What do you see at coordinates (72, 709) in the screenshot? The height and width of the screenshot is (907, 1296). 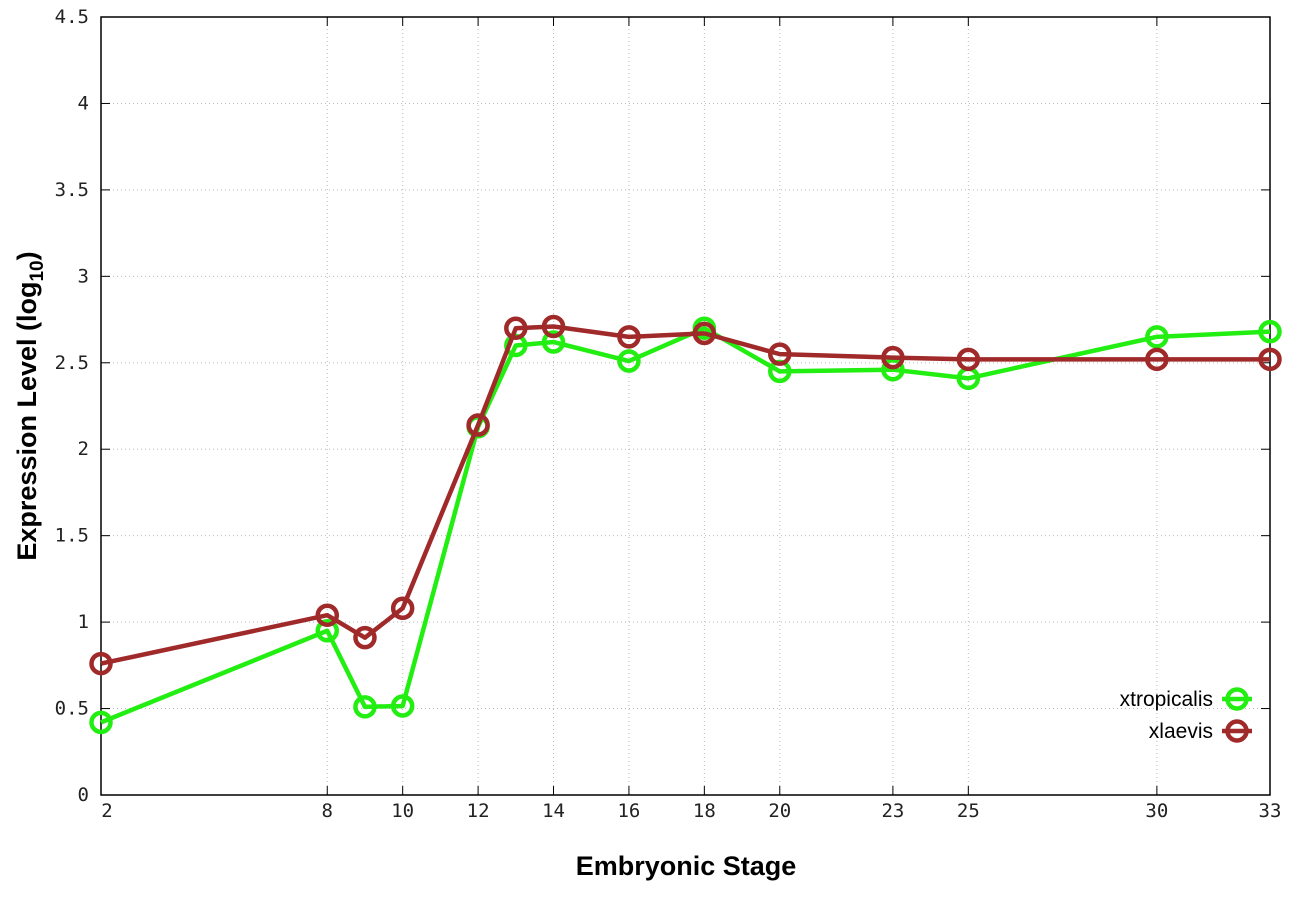 I see `y-tick-label: 0.5` at bounding box center [72, 709].